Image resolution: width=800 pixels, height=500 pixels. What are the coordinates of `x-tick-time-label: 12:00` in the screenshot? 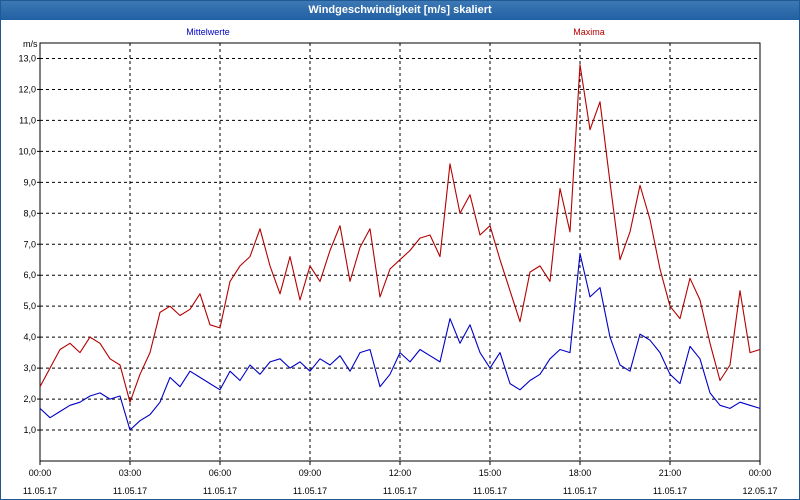 It's located at (400, 473).